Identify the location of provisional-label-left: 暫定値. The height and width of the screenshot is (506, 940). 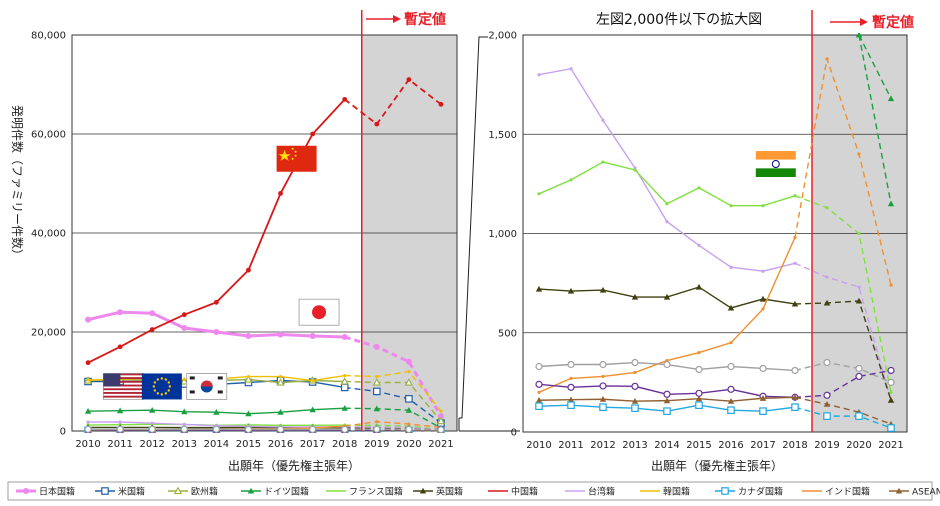
(425, 19).